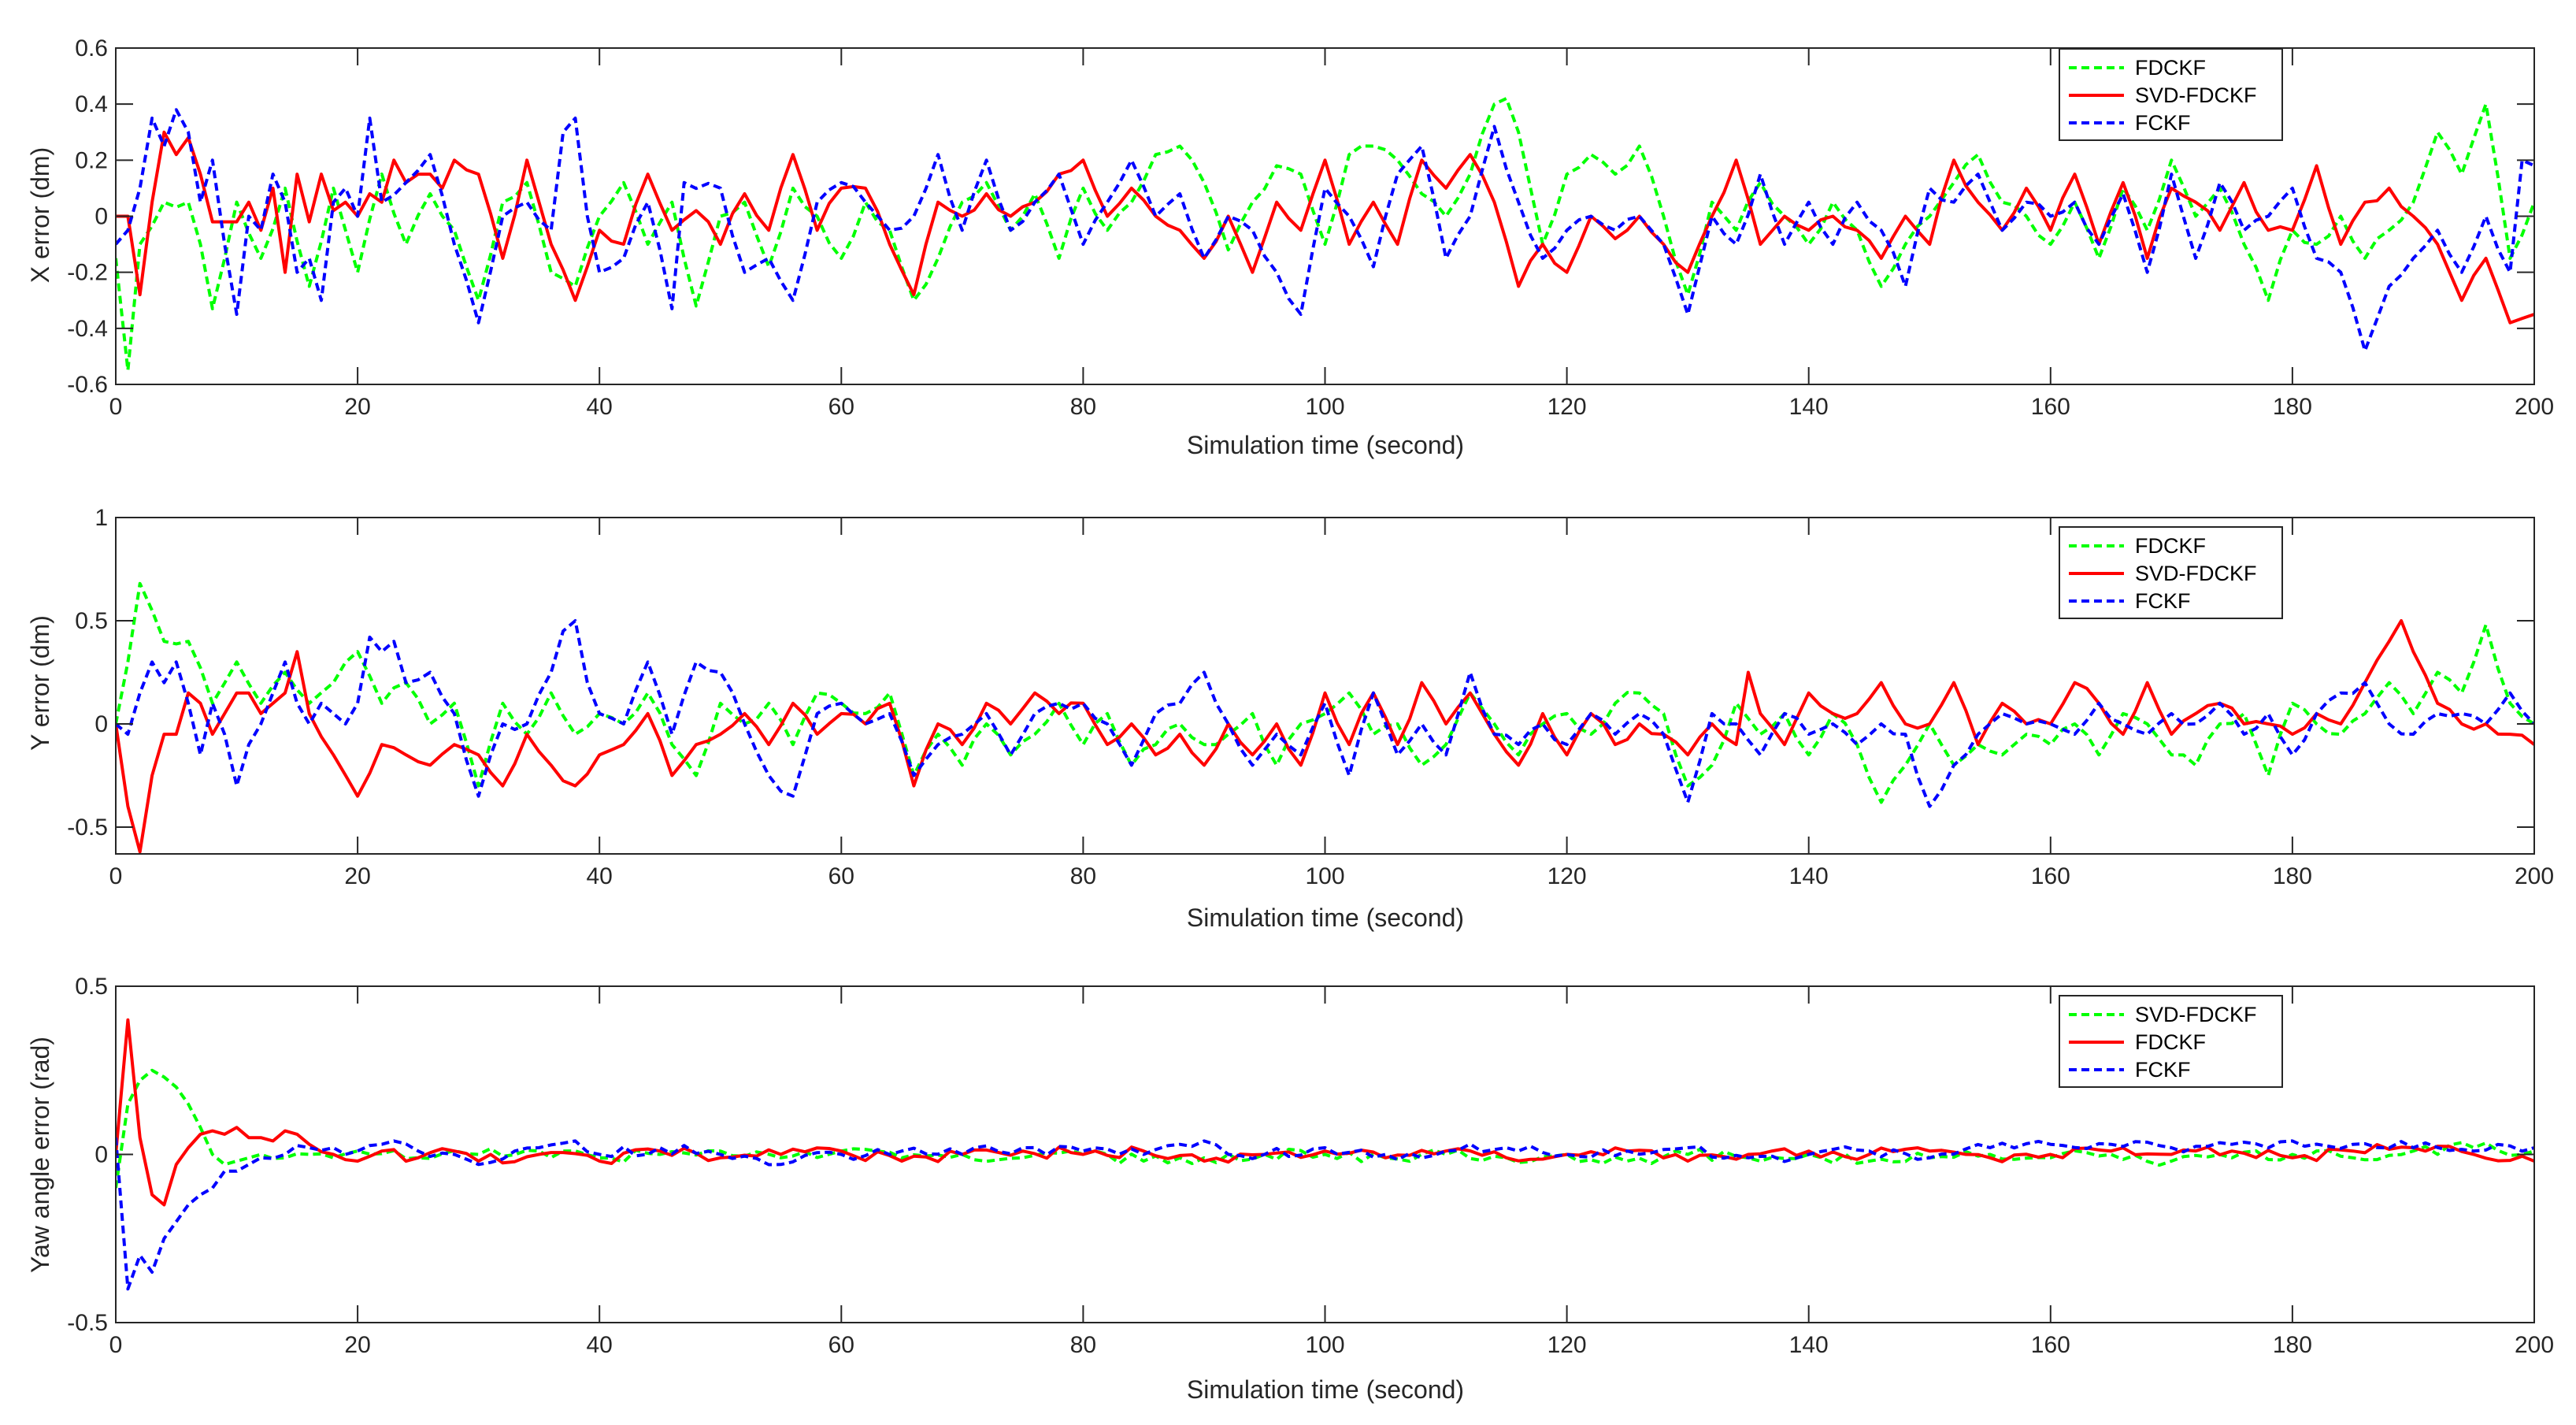 This screenshot has height=1425, width=2576. I want to click on y-error-ylabel: Y error (dm), so click(40, 683).